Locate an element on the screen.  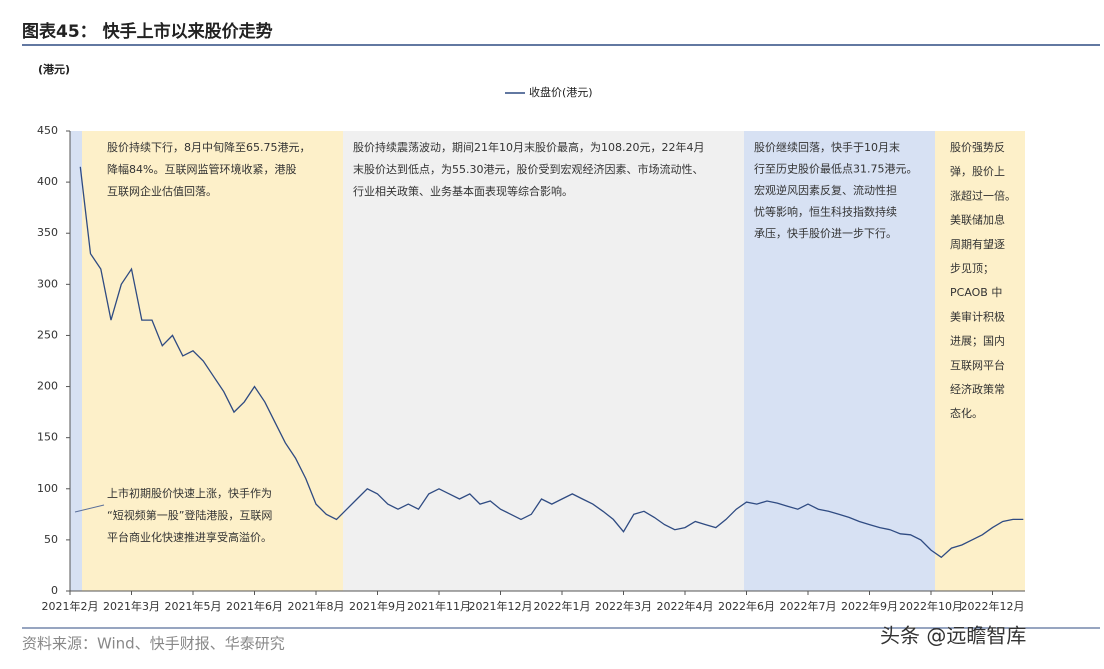
annotation: 末股价达到低点，为55.30港元，股价受到宏观经济因素、市场流动性、 is located at coordinates (528, 169).